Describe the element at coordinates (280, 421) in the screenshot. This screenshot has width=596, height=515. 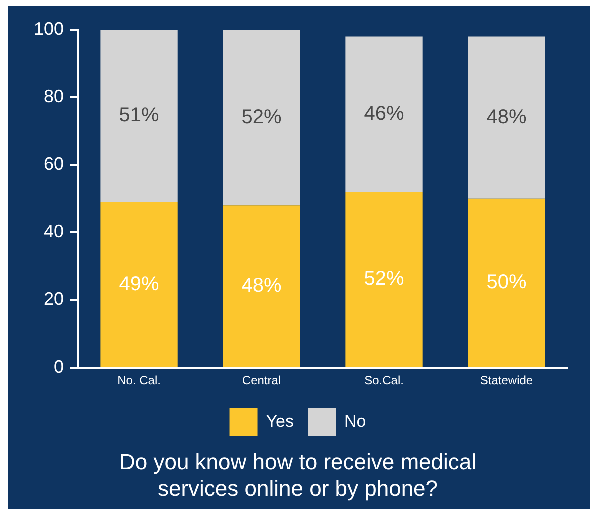
I see `legend-label: Yes` at that location.